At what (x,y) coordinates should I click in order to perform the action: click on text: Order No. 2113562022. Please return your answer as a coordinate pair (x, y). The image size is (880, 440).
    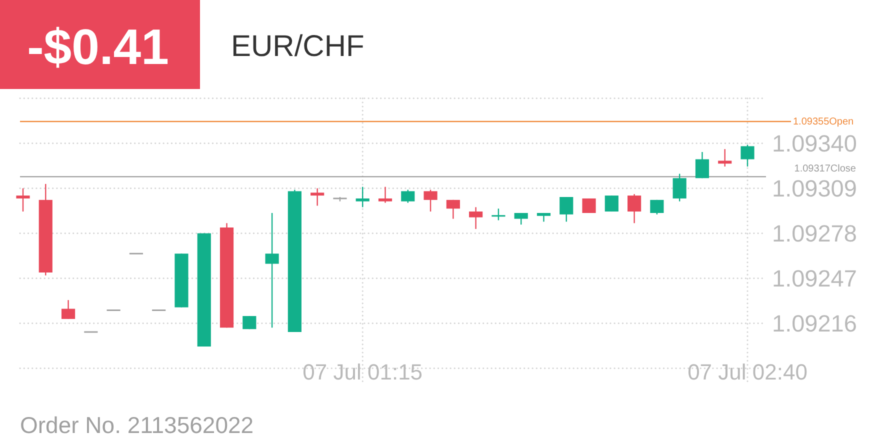
    Looking at the image, I should click on (137, 425).